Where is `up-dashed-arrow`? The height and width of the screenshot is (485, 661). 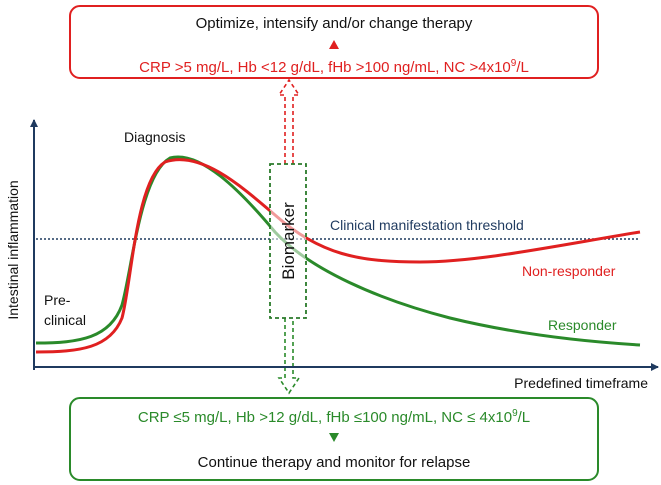
up-dashed-arrow is located at coordinates (289, 121).